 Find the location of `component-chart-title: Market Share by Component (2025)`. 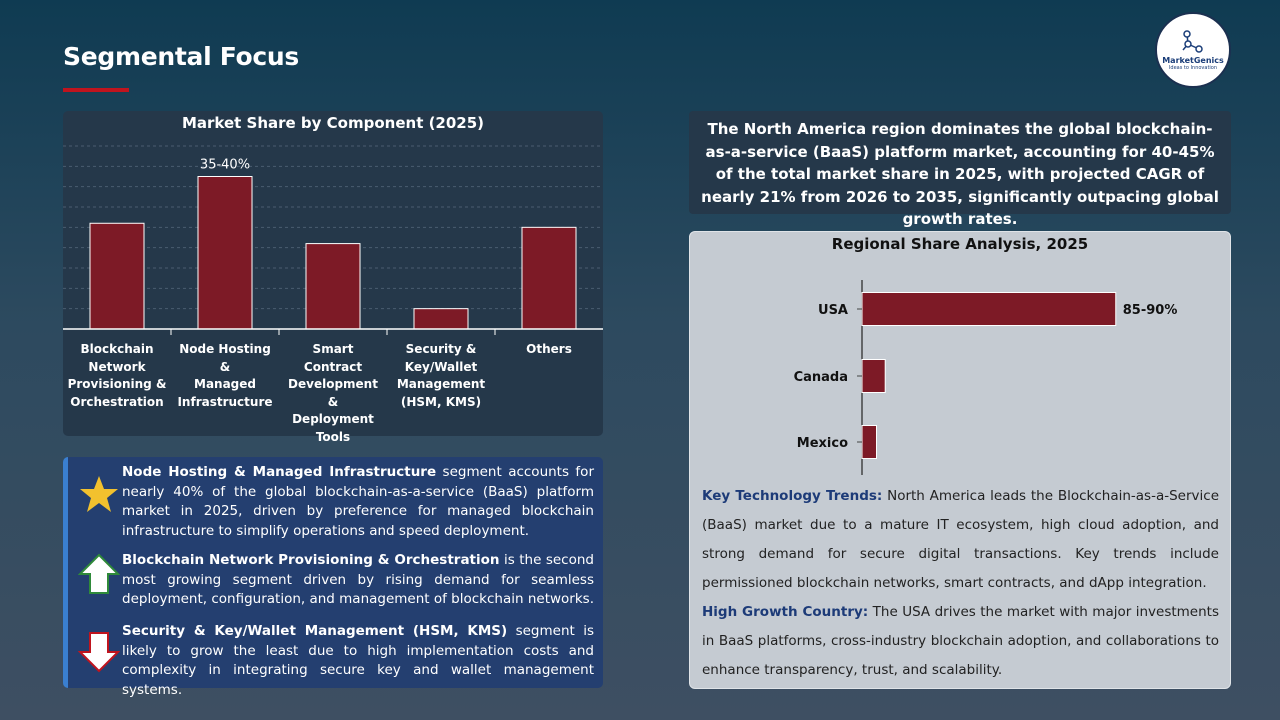

component-chart-title: Market Share by Component (2025) is located at coordinates (333, 123).